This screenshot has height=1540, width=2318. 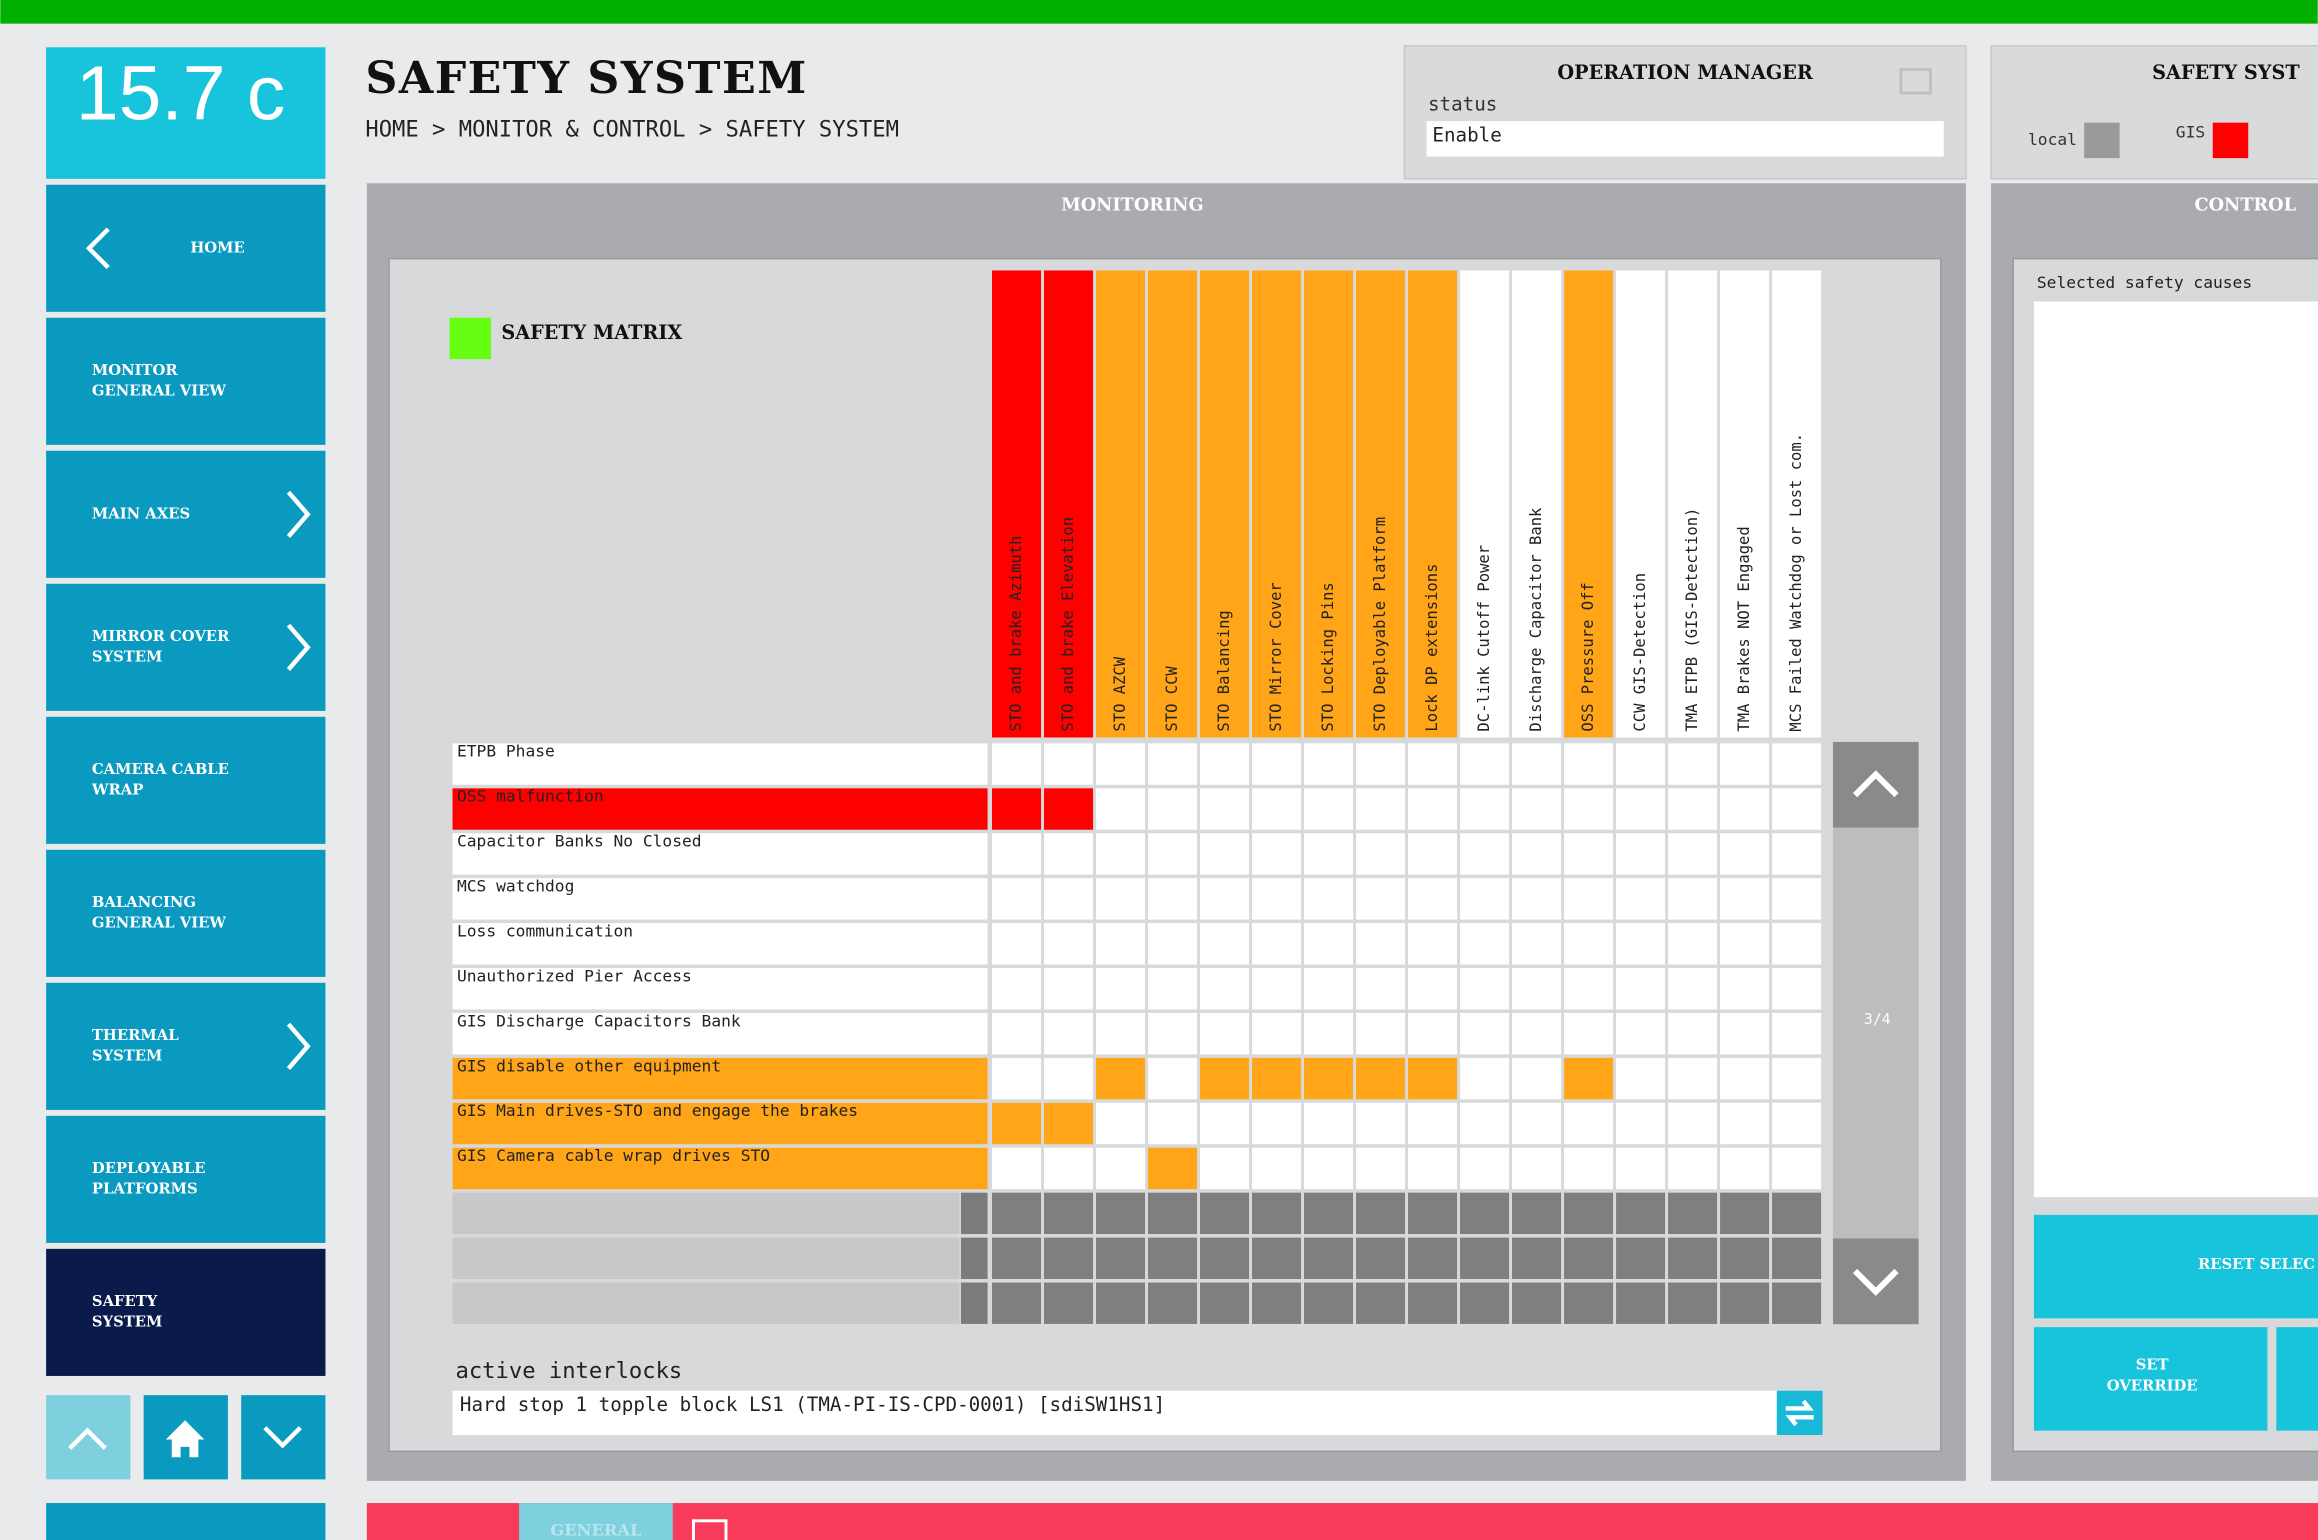 I want to click on down-icon, so click(x=282, y=1437).